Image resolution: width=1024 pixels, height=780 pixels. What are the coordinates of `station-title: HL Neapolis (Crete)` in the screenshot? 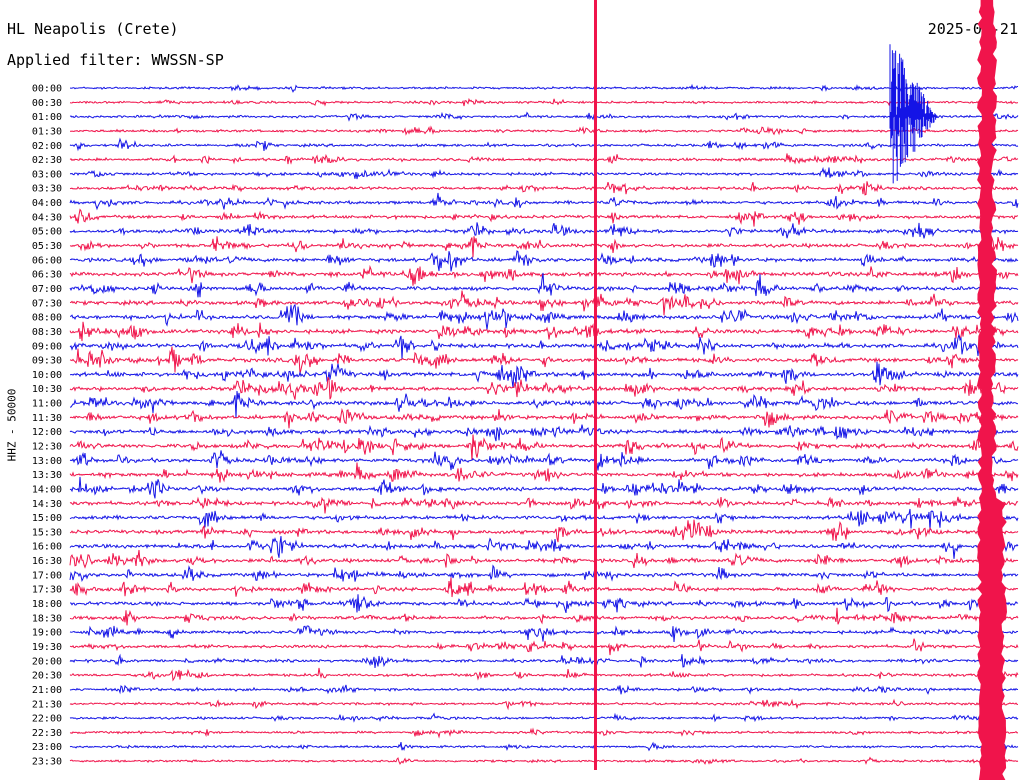 It's located at (93, 29).